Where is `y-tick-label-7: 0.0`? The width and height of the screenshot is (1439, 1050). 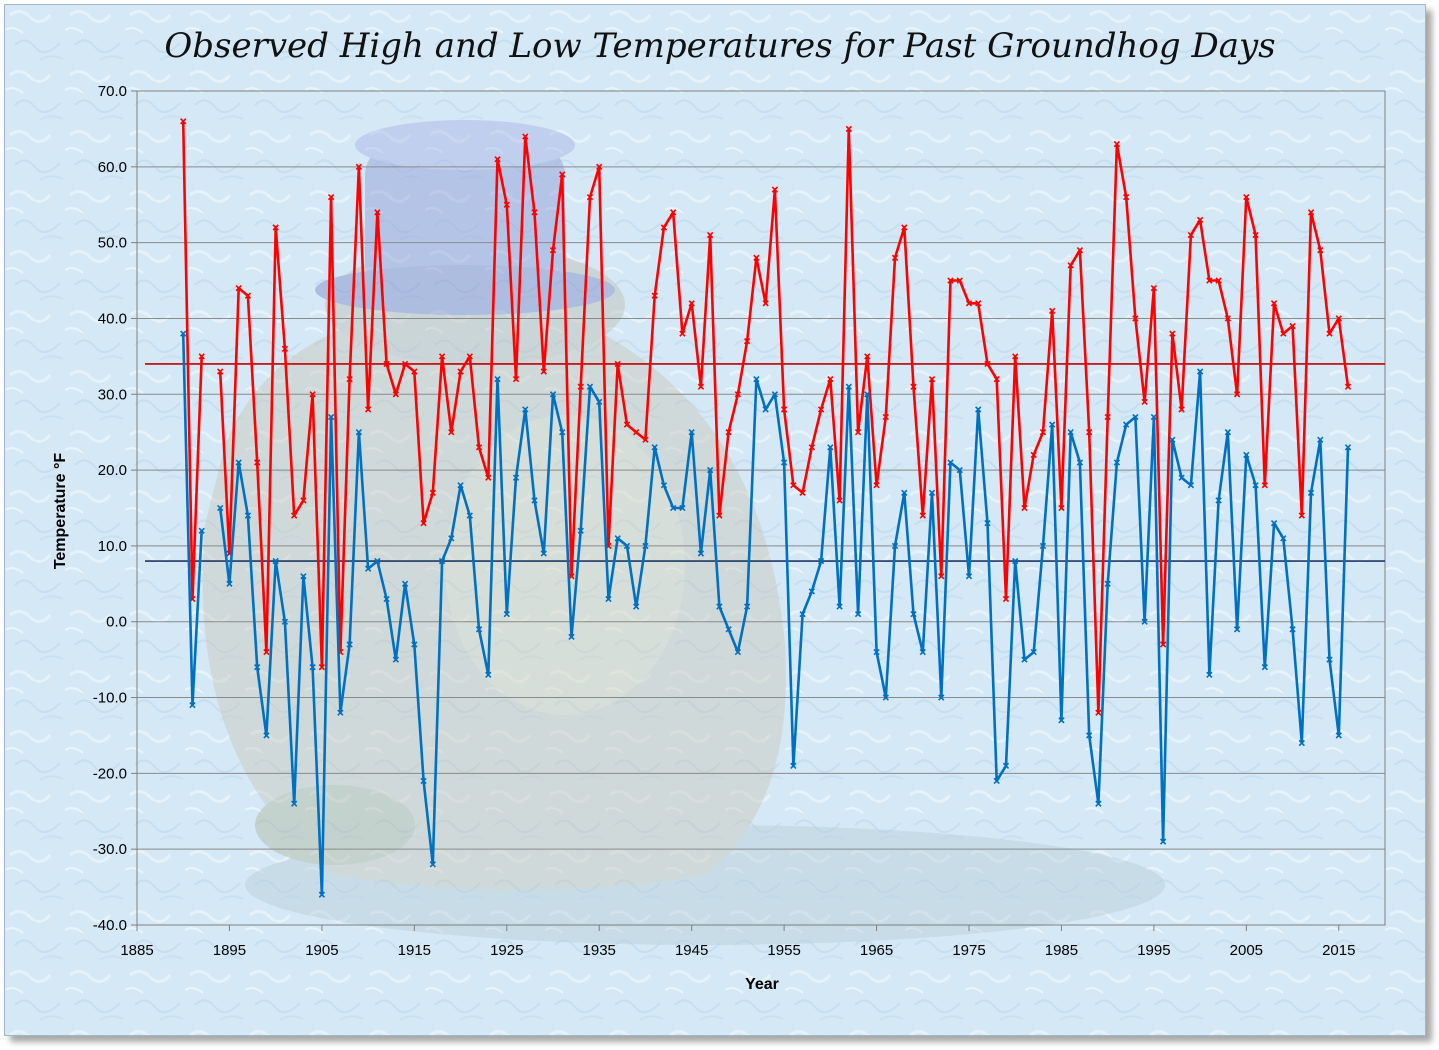 y-tick-label-7: 0.0 is located at coordinates (116, 622).